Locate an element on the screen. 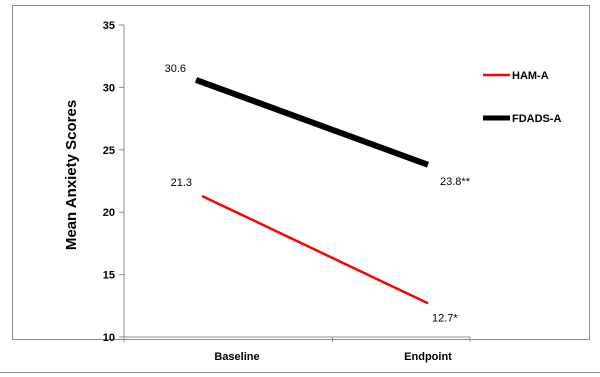 This screenshot has height=377, width=600. series-line-fdads-a is located at coordinates (312, 122).